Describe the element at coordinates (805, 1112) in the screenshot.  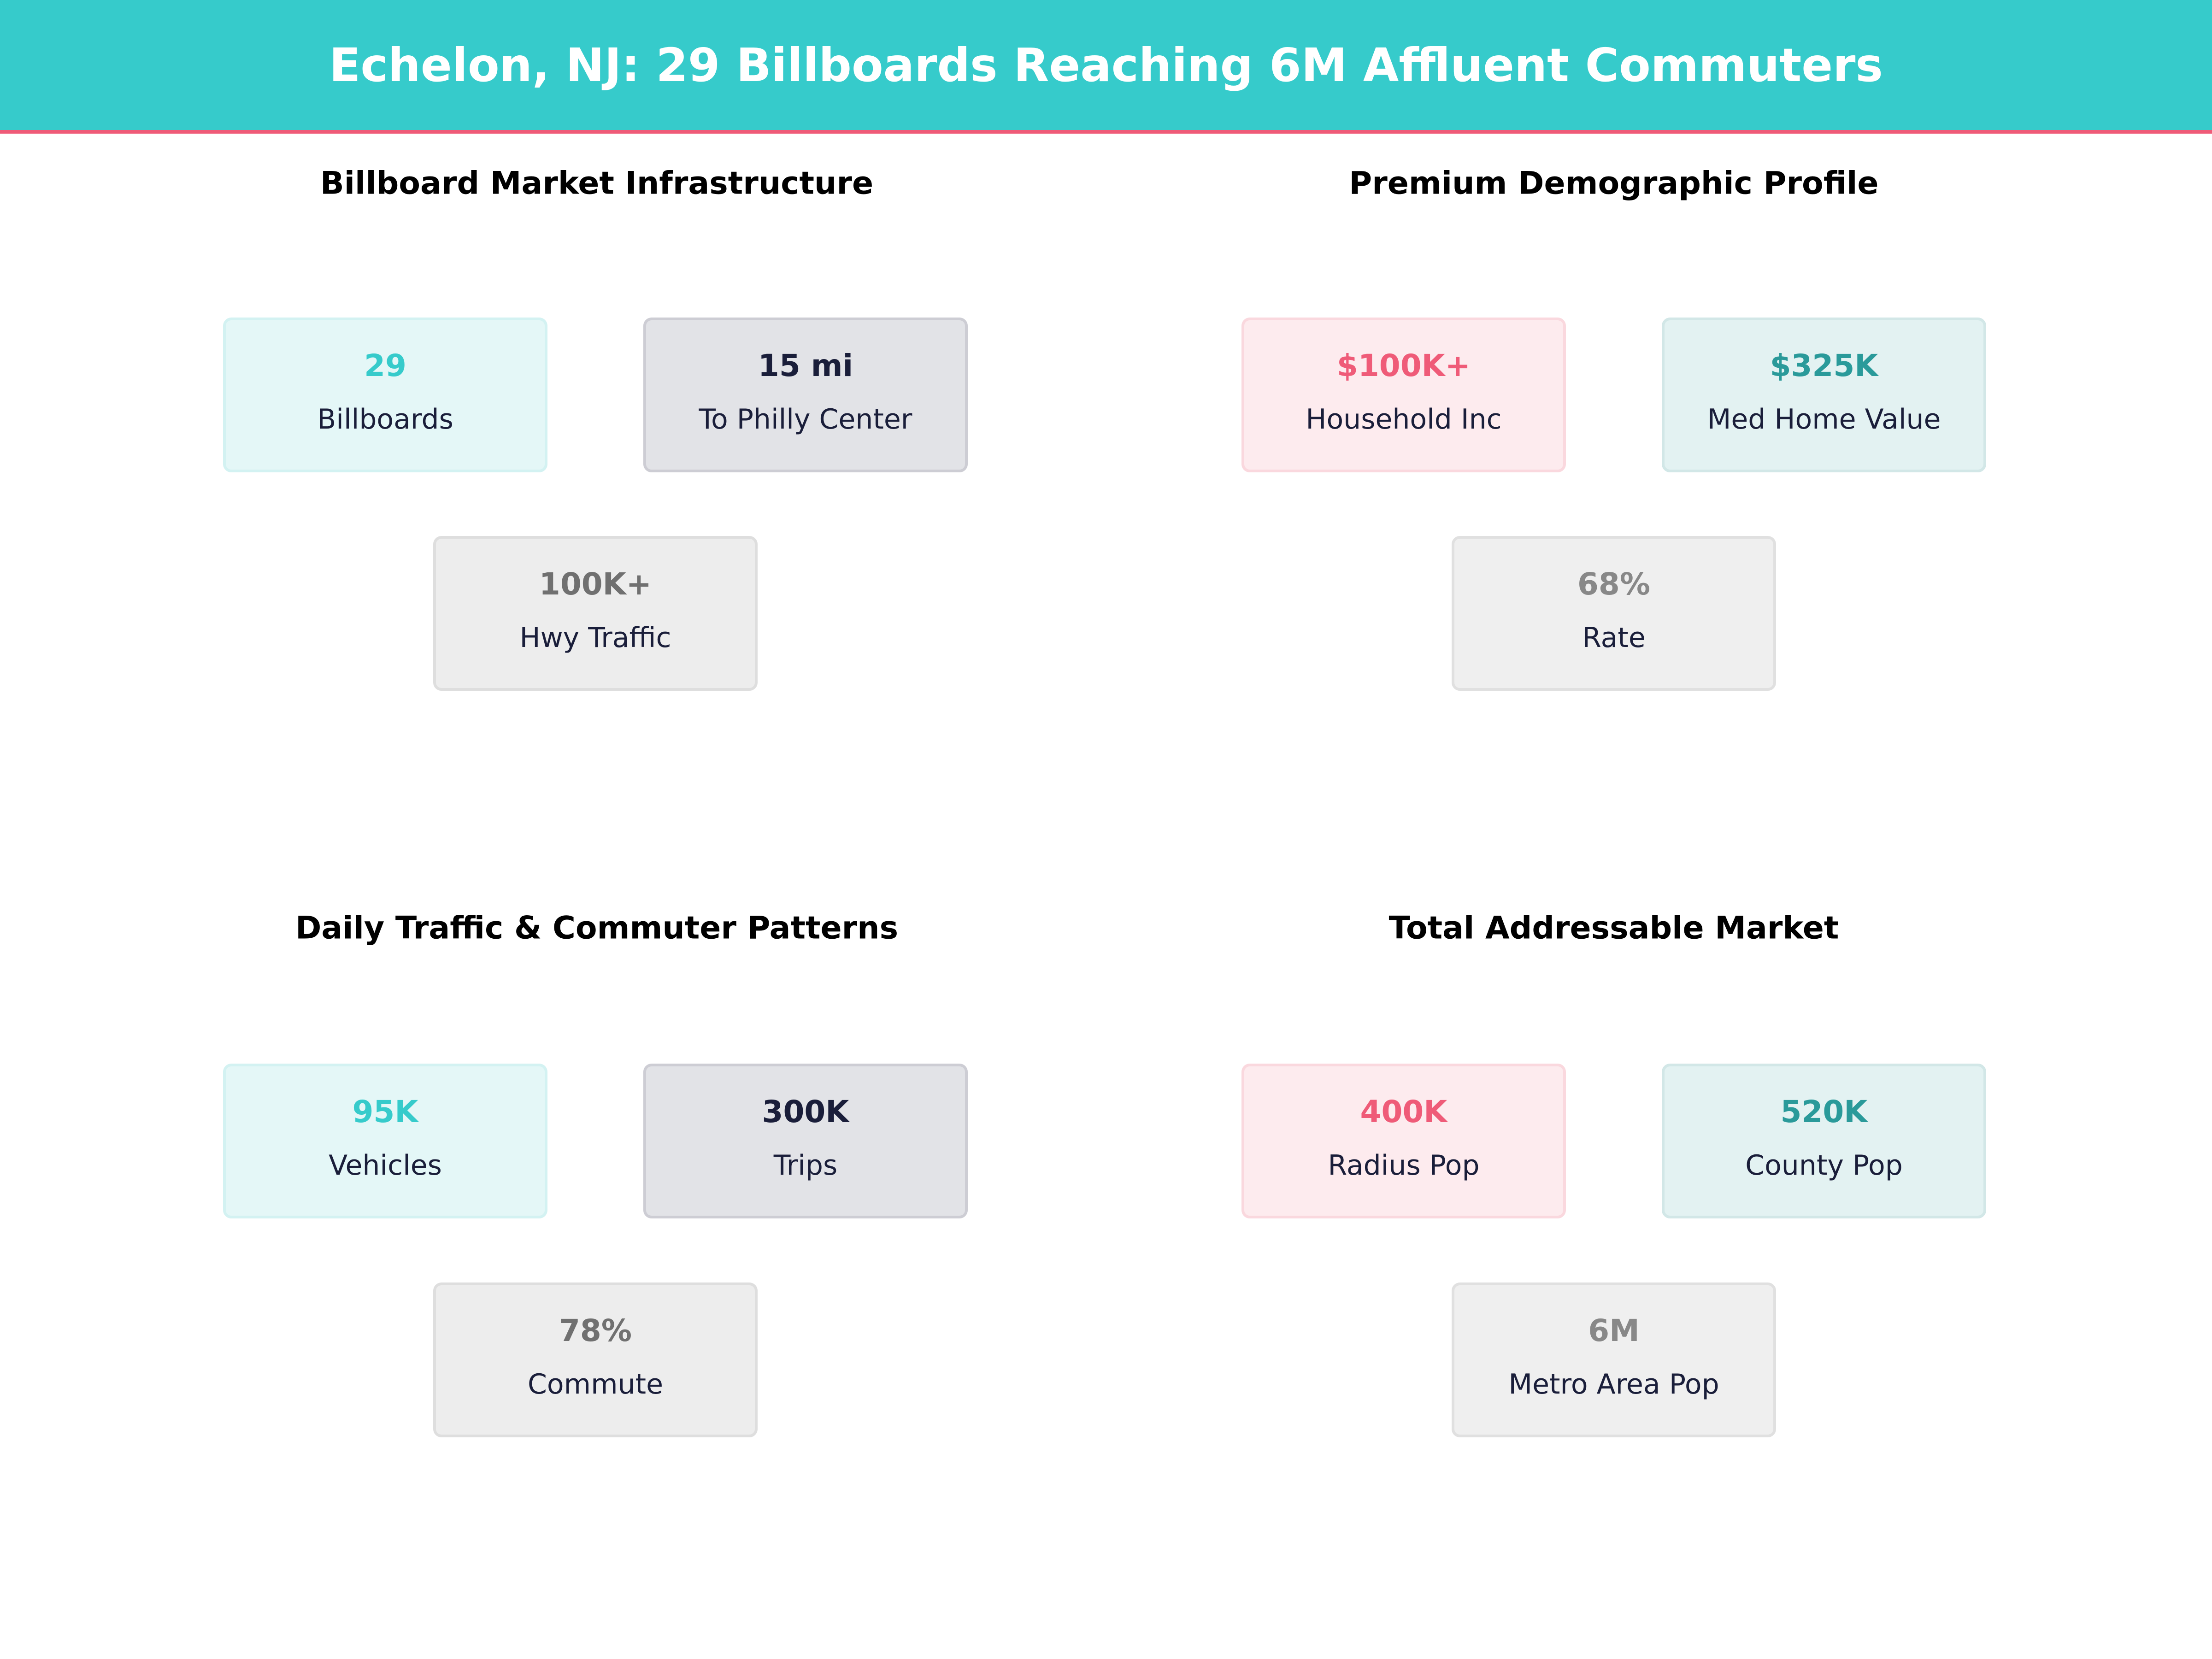
I see `metric-value: 300K` at that location.